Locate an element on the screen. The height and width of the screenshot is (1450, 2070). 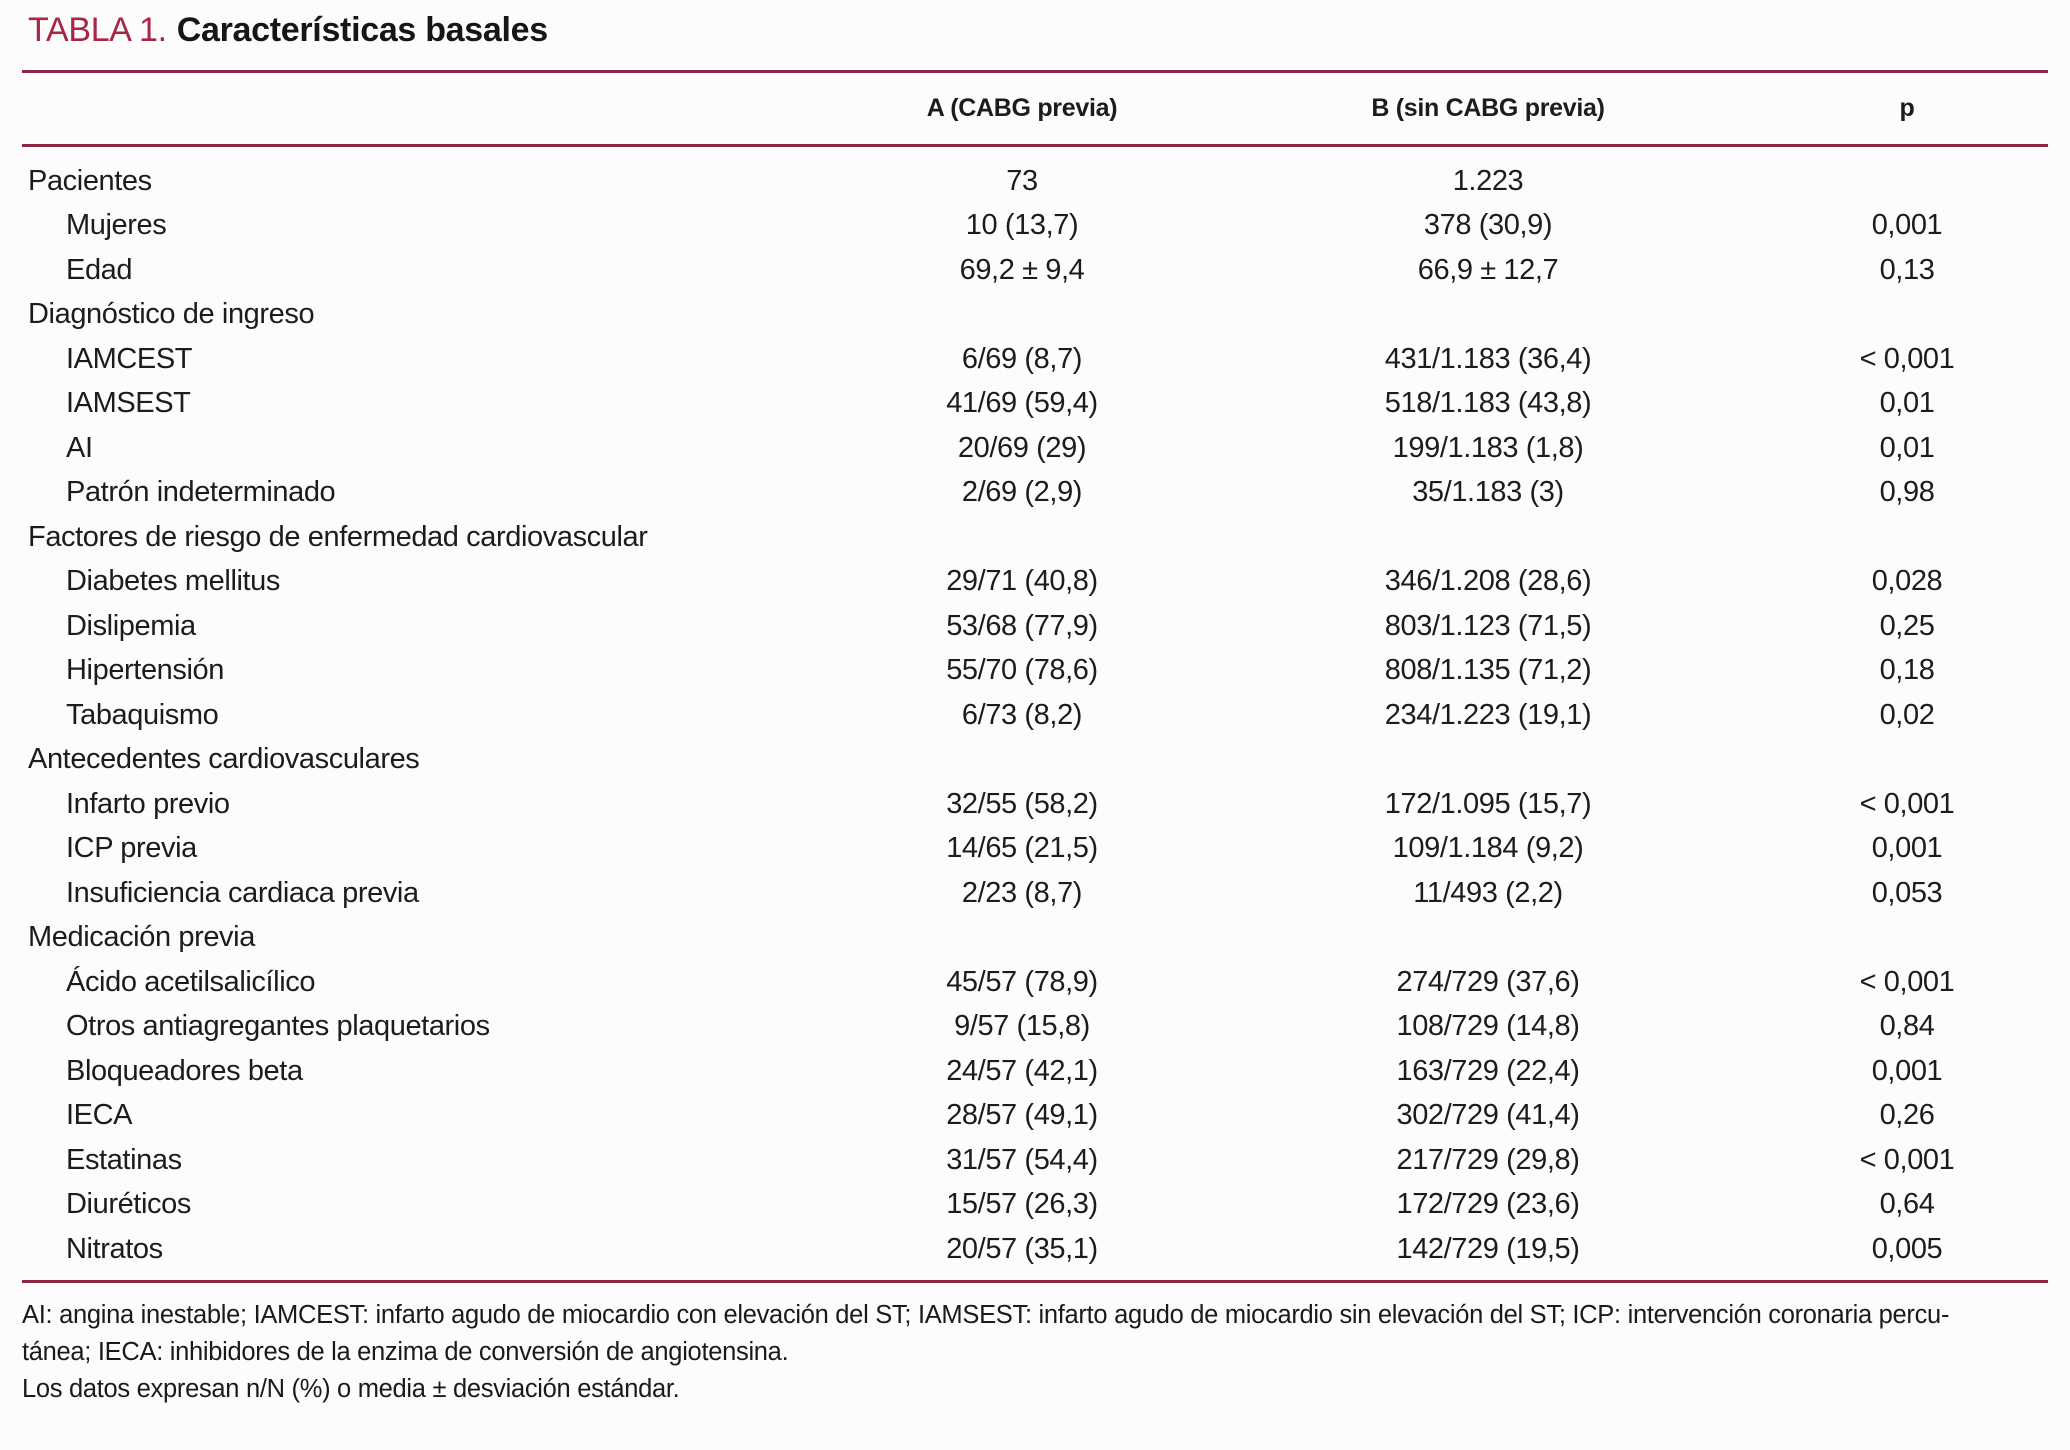
value-a-cell: 14/65 (21,5) is located at coordinates (1022, 848).